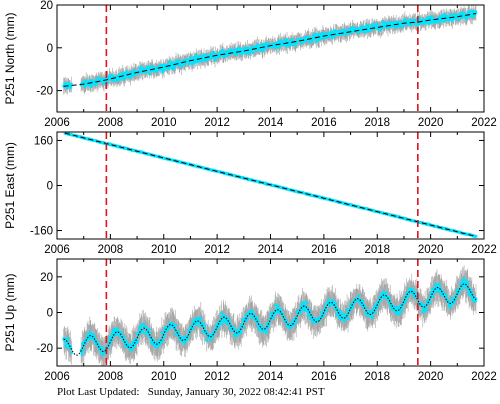 The width and height of the screenshot is (500, 404). I want to click on x-tick-label: 2008, so click(111, 123).